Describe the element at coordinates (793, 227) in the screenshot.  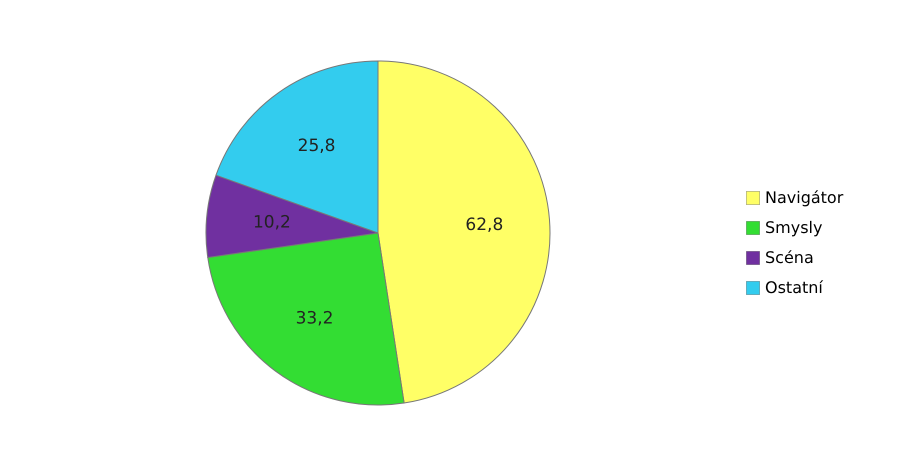
I see `legend-label: Smysly` at that location.